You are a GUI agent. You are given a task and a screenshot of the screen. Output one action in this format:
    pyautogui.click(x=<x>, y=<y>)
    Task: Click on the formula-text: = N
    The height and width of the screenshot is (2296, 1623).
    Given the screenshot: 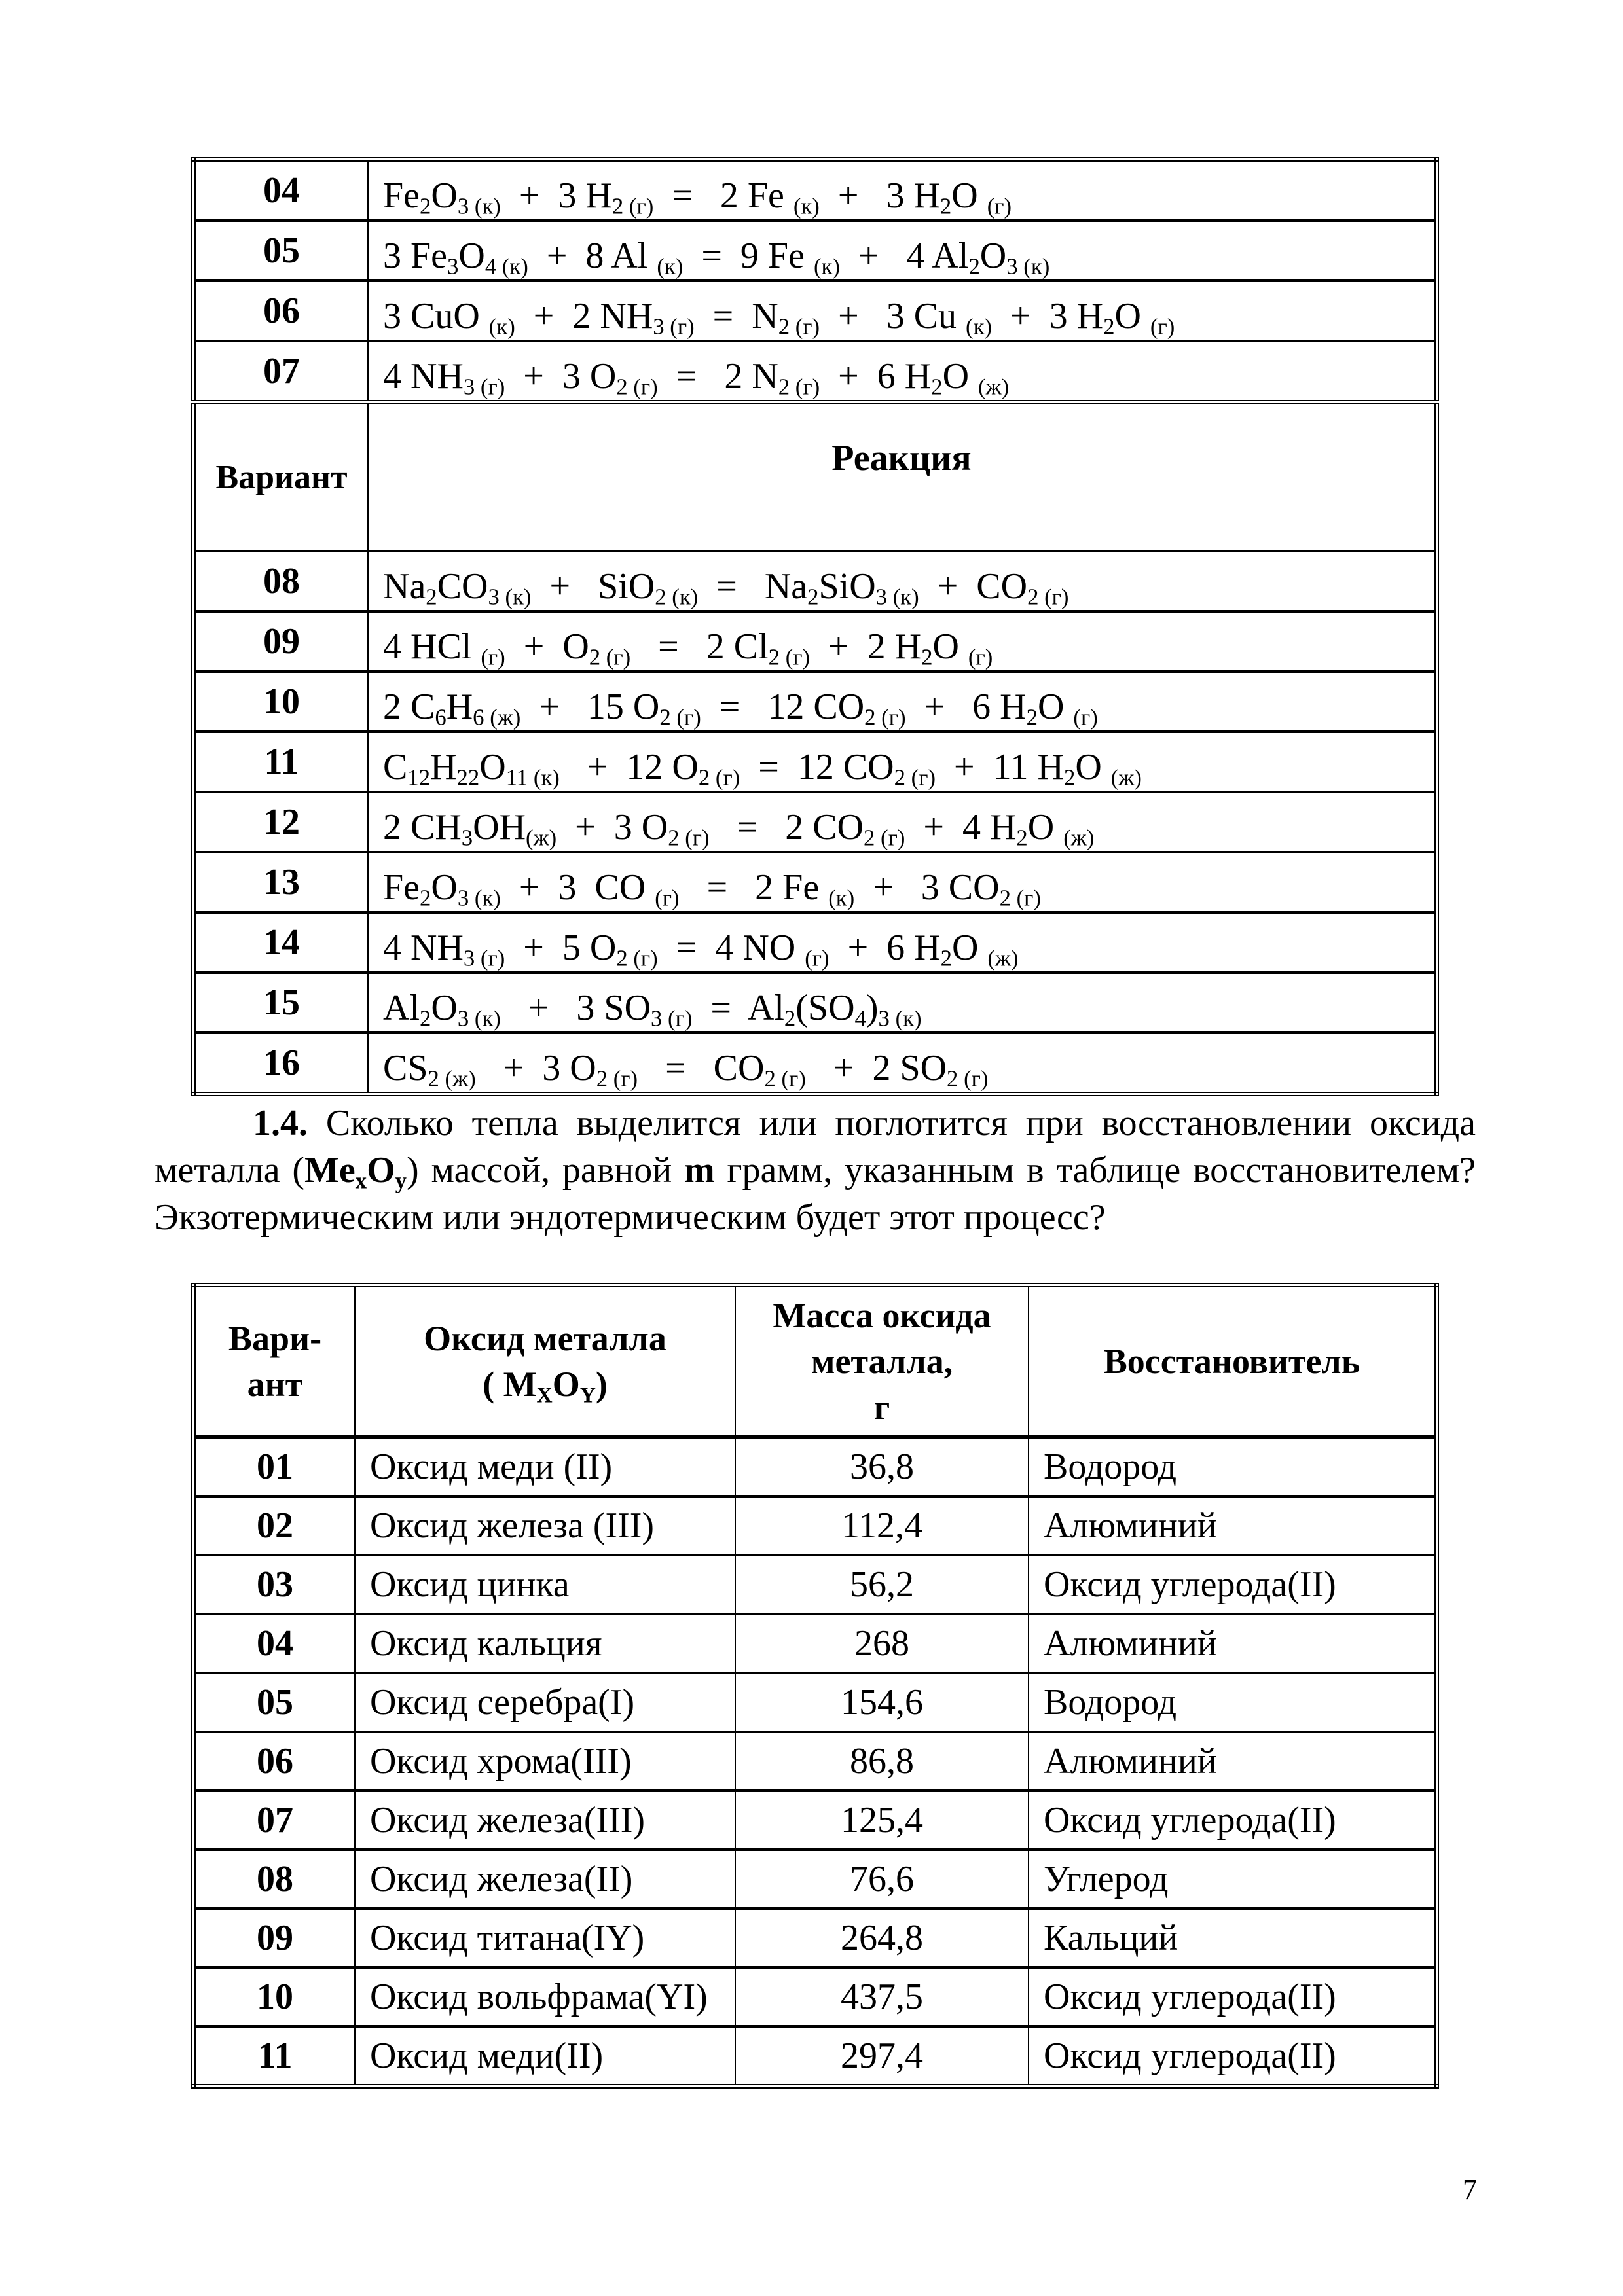 What is the action you would take?
    pyautogui.click(x=736, y=316)
    